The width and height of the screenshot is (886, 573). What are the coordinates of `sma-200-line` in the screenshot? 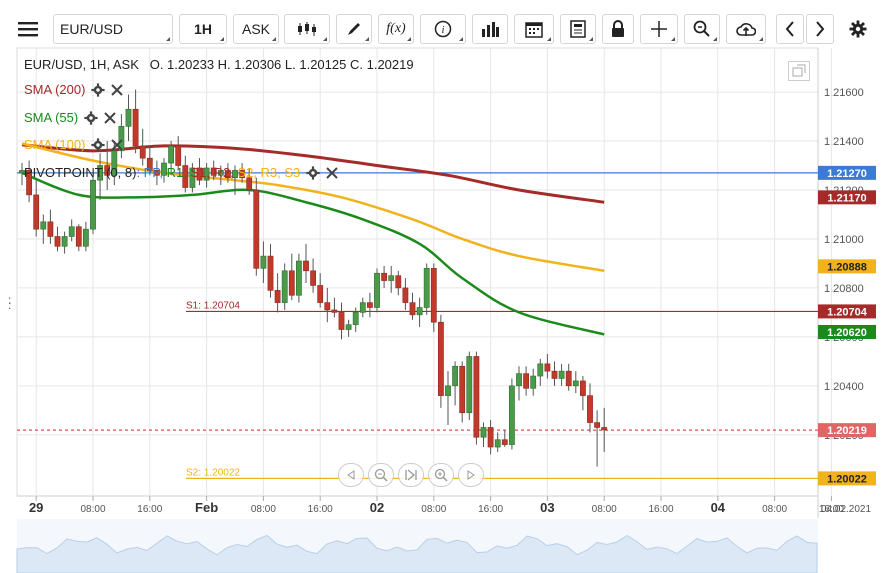 It's located at (313, 173).